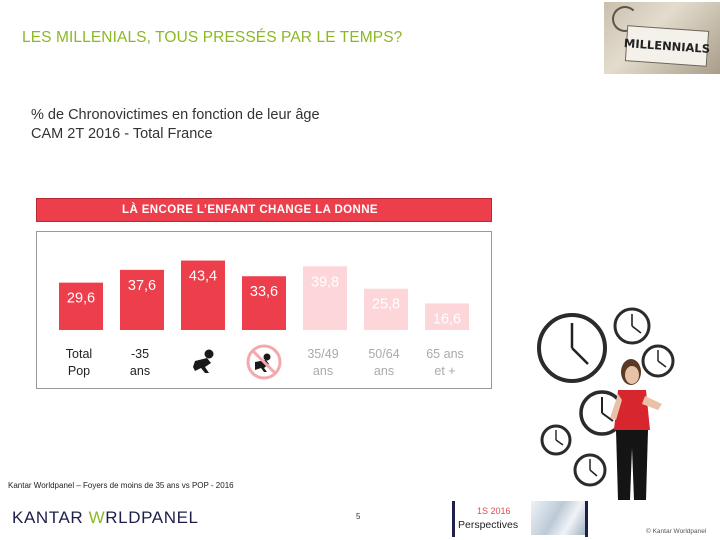 Image resolution: width=720 pixels, height=540 pixels. I want to click on category-label: Total, so click(79, 354).